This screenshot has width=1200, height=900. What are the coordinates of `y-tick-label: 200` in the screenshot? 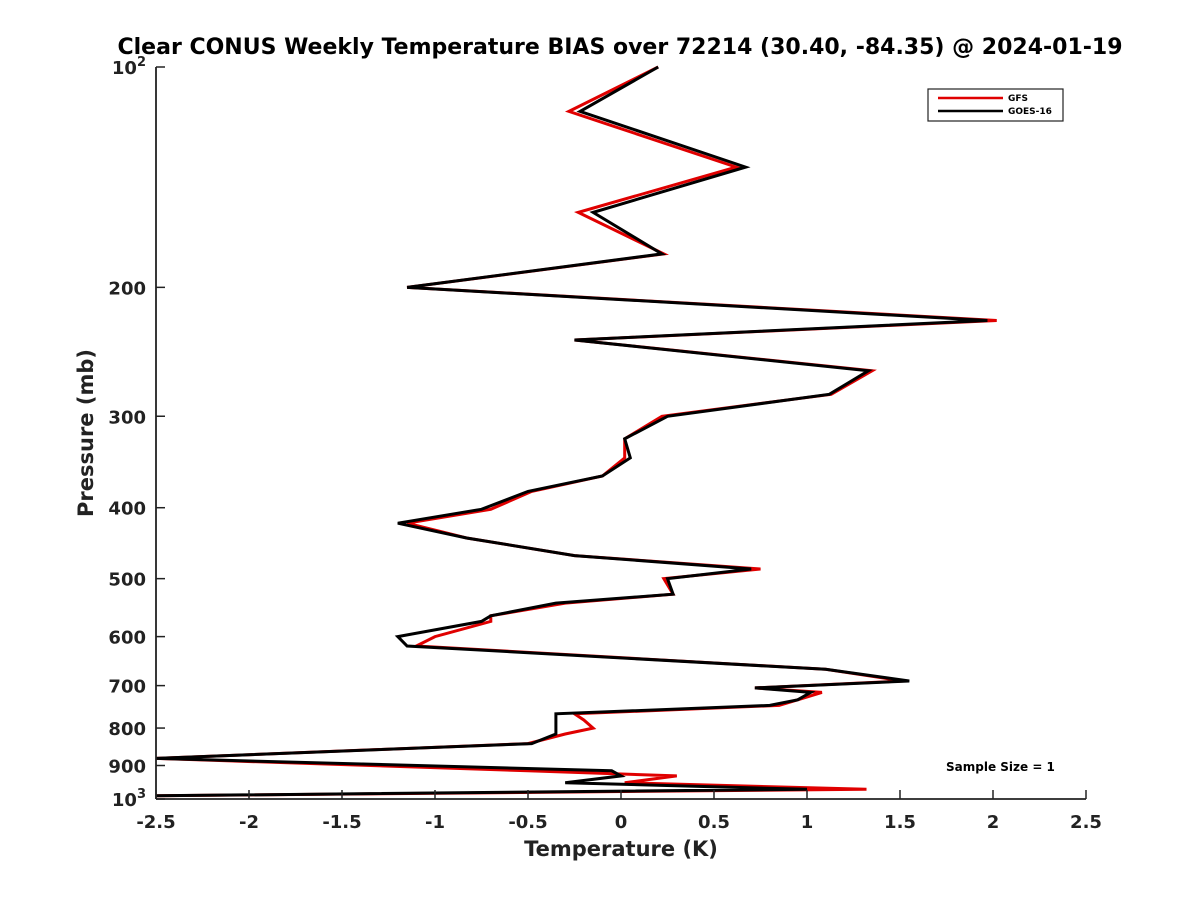 It's located at (127, 288).